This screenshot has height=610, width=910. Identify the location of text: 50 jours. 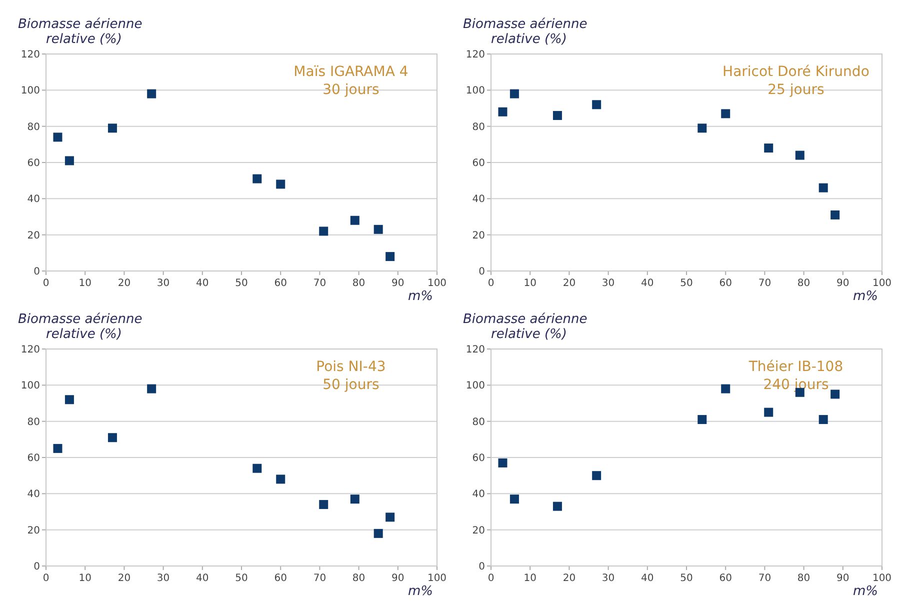
(351, 385).